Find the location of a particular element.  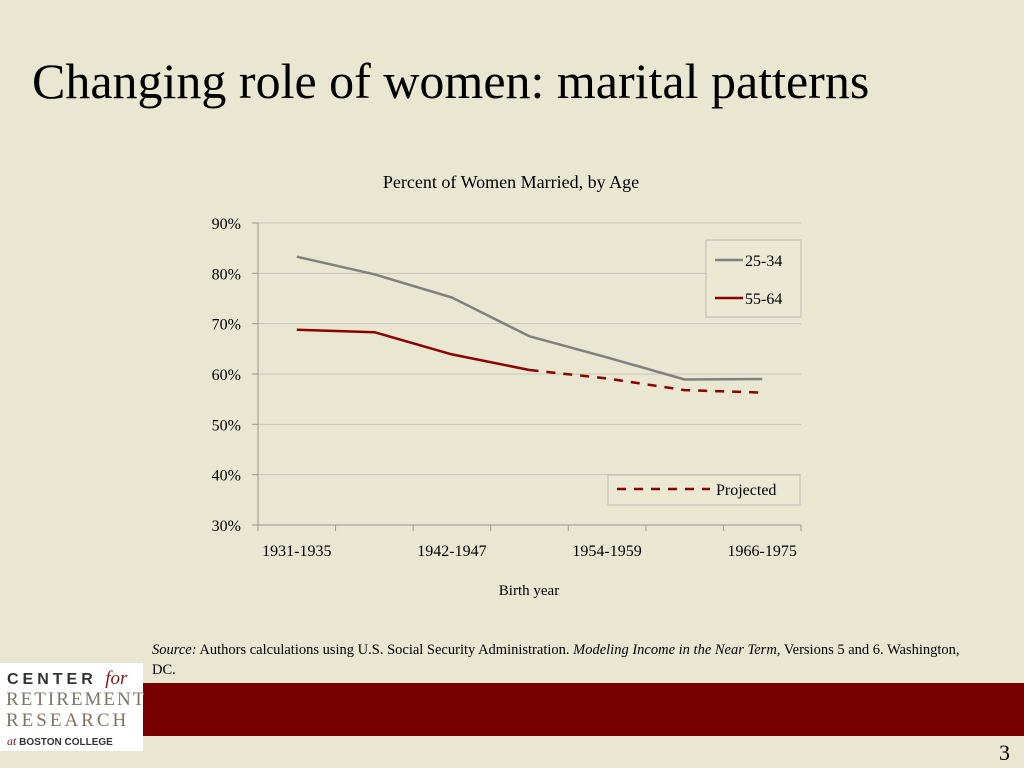

y-tick-label: 30% is located at coordinates (226, 526).